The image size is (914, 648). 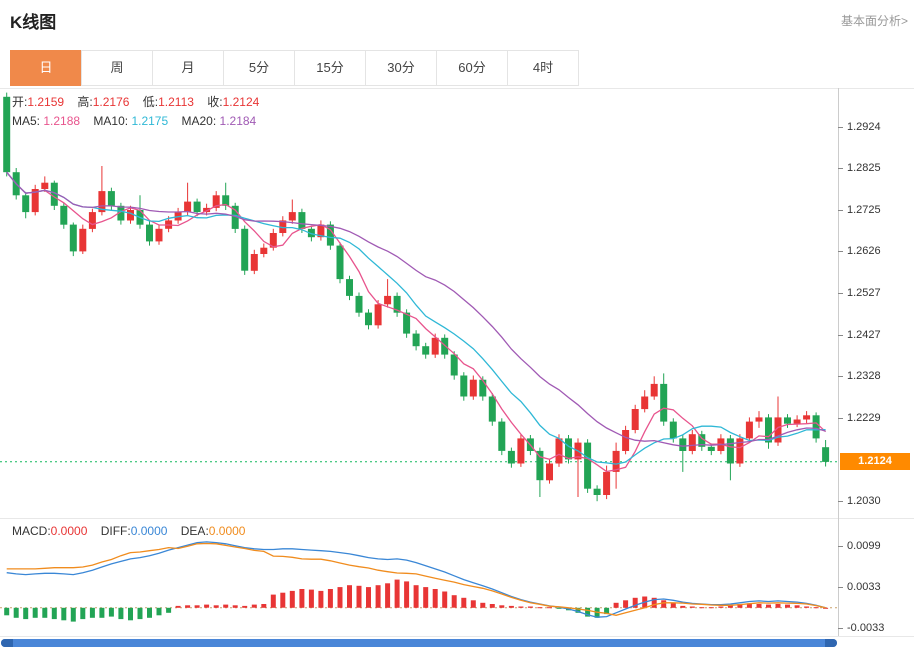 What do you see at coordinates (864, 210) in the screenshot?
I see `axis-tick-label: 1.2725` at bounding box center [864, 210].